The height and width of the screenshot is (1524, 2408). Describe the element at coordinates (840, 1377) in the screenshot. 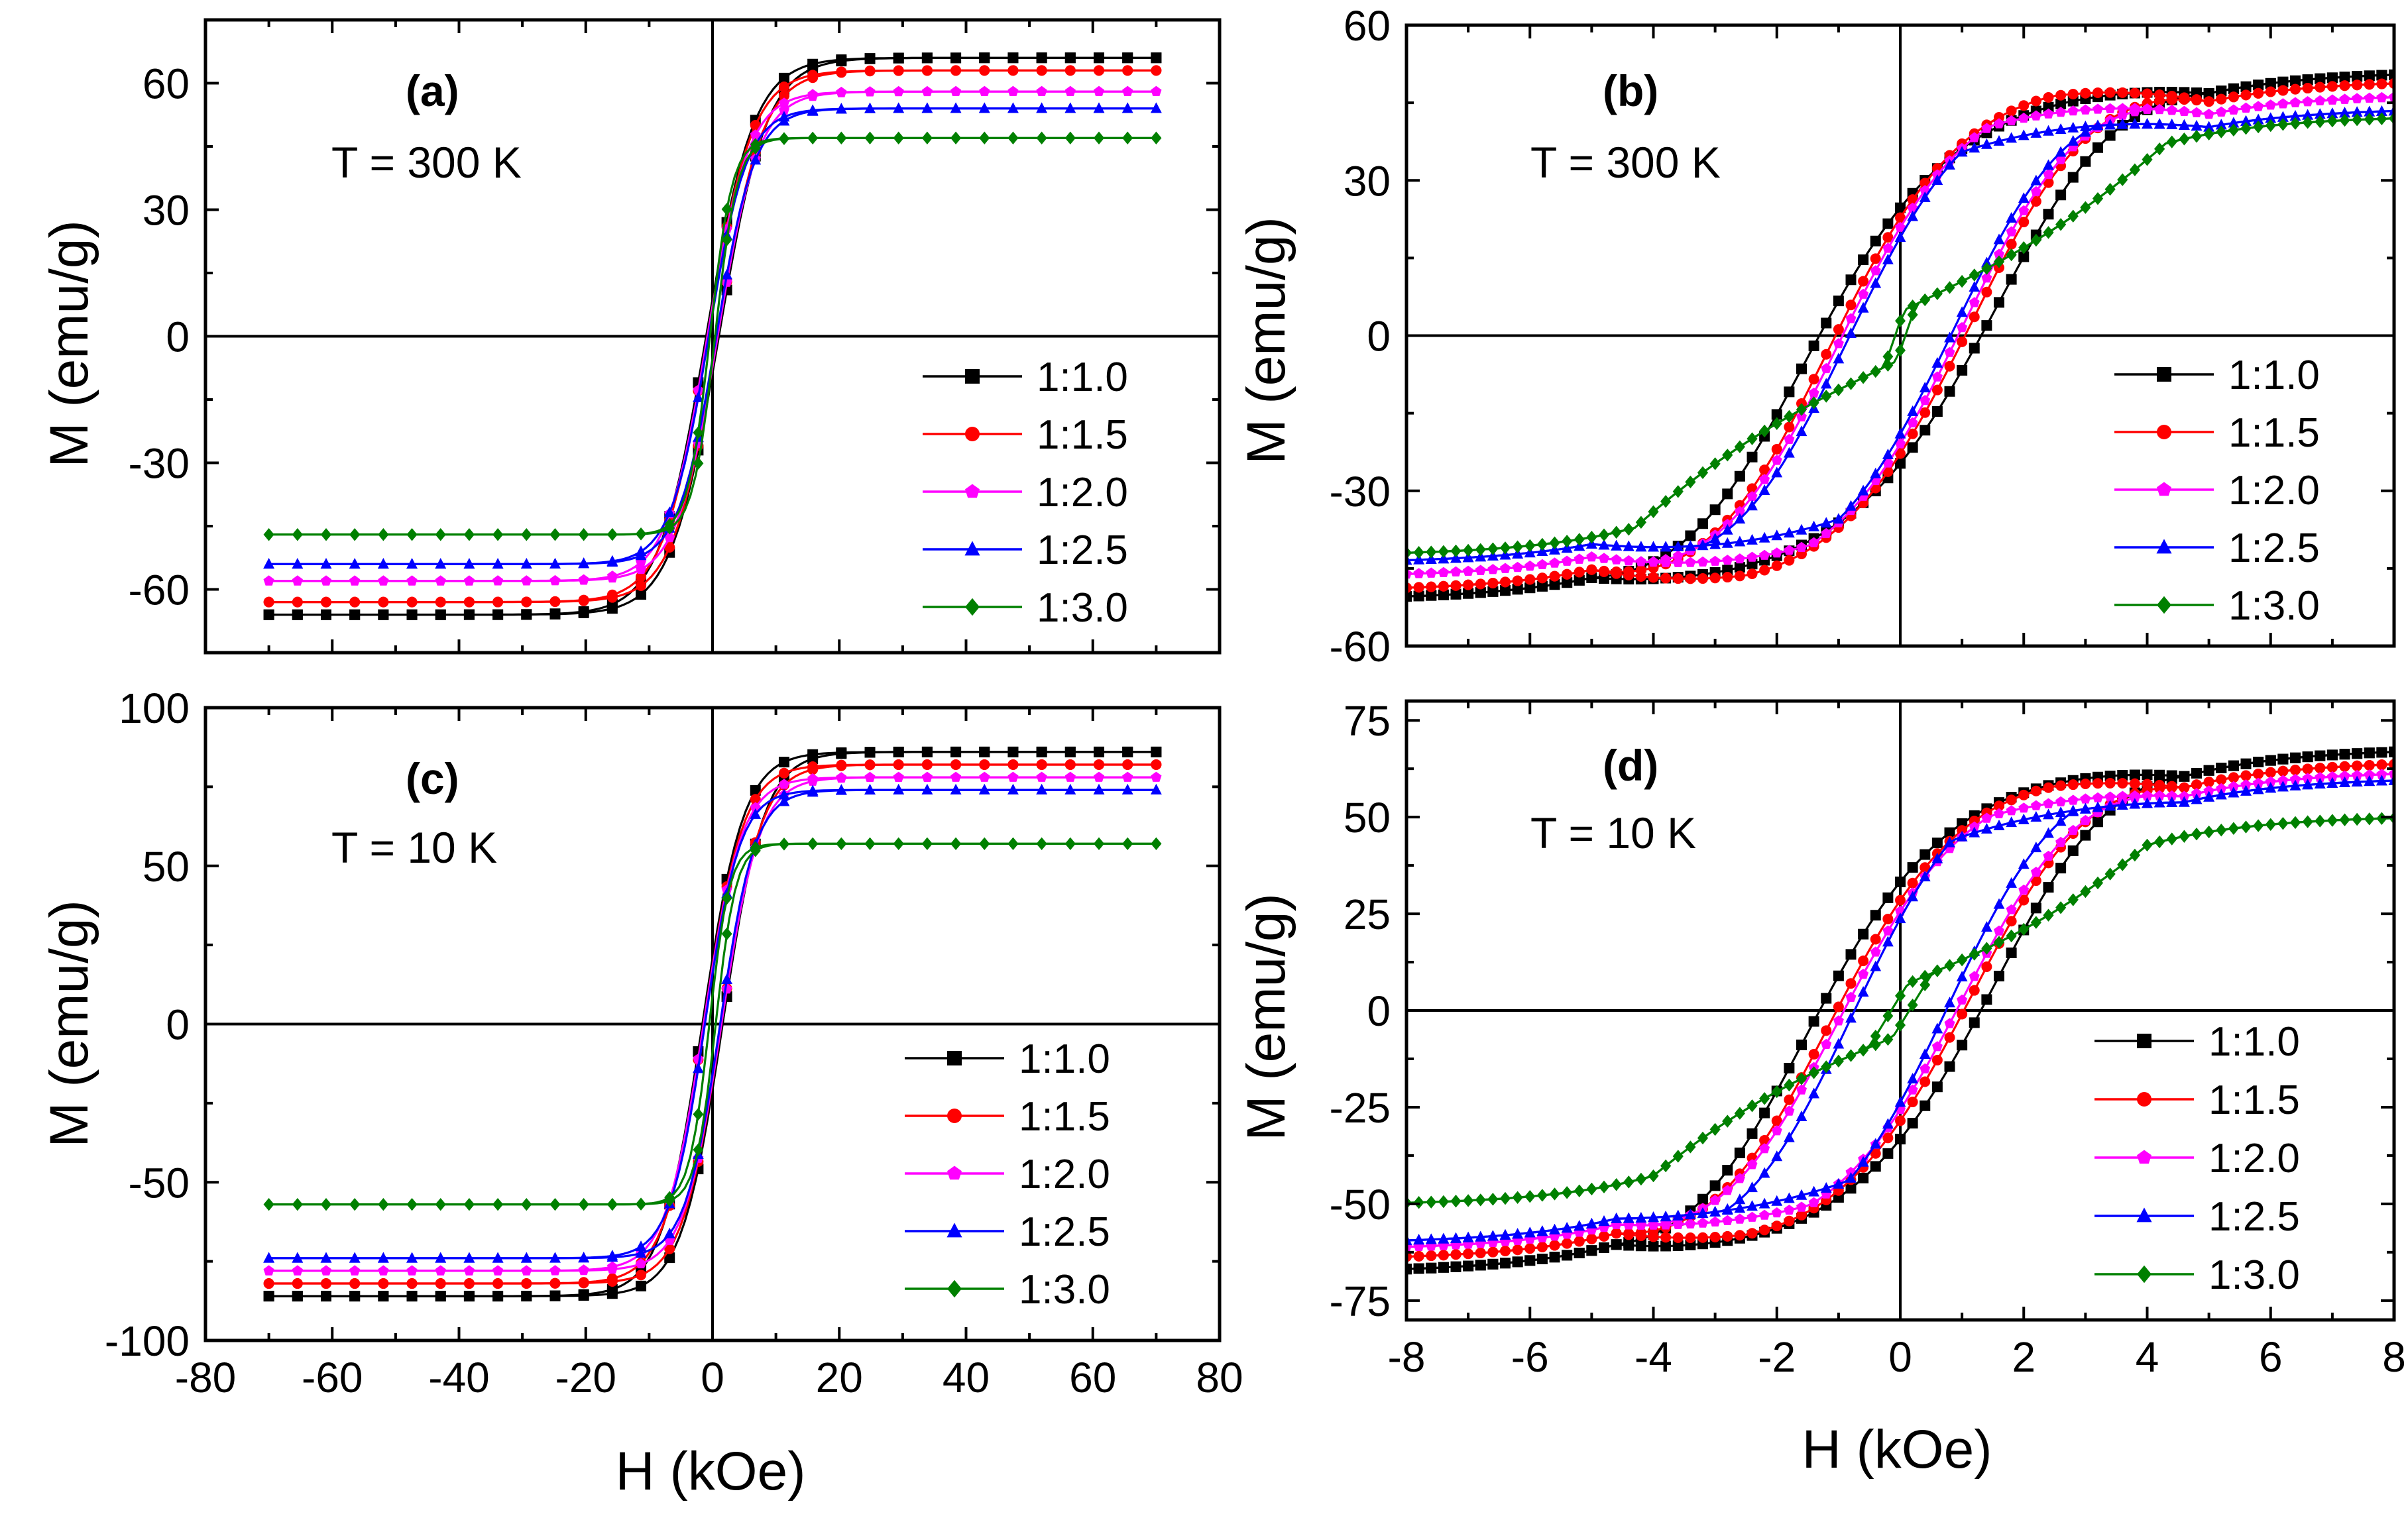

I see `panel-c-x-tick-label: 20` at that location.